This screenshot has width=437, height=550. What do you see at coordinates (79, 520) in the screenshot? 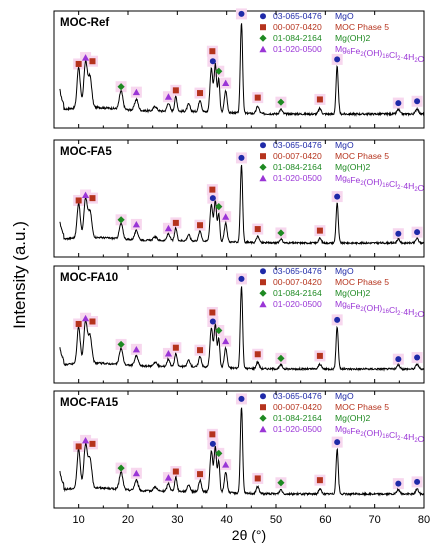
I see `x-tick-label: 10` at bounding box center [79, 520].